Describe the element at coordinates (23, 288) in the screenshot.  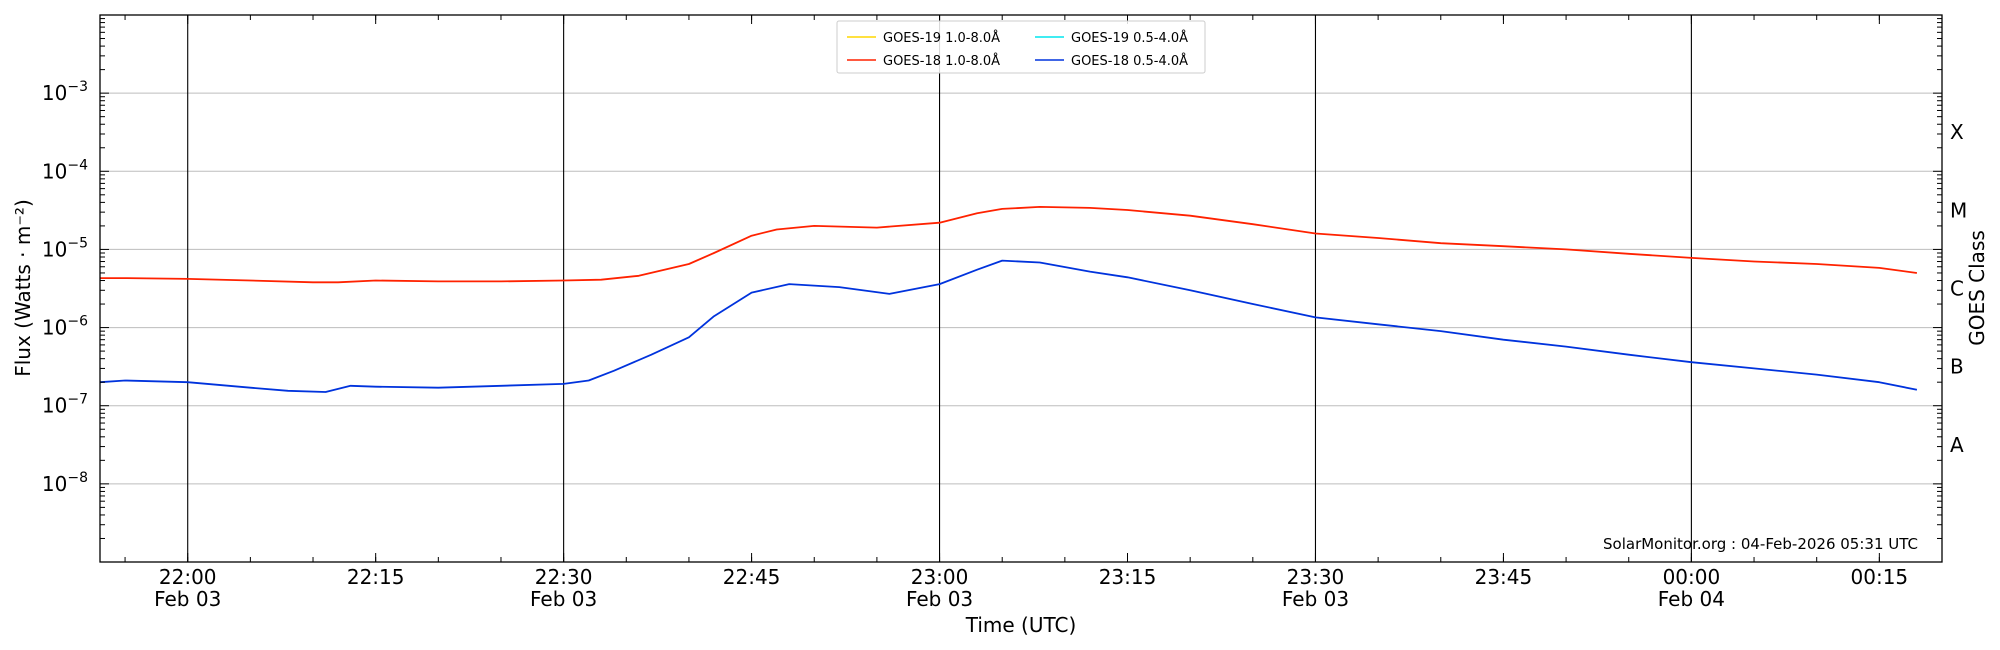
I see `y-axis-title: Flux (Watts · m⁻²)` at that location.